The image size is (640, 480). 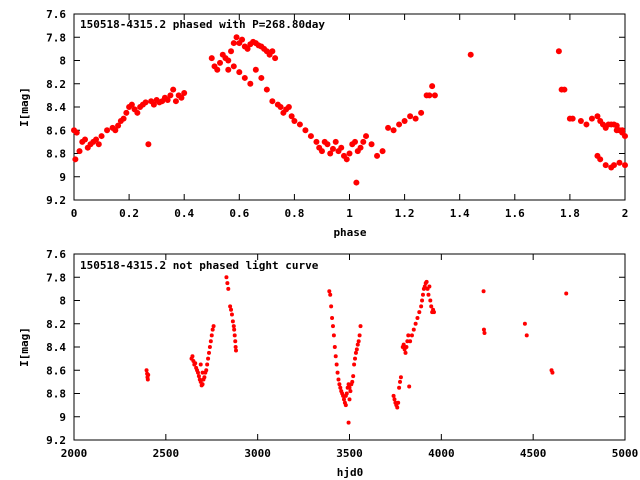 What do you see at coordinates (199, 265) in the screenshot?
I see `unphased-plot-title: 150518-4315.2 not phased light curve` at bounding box center [199, 265].